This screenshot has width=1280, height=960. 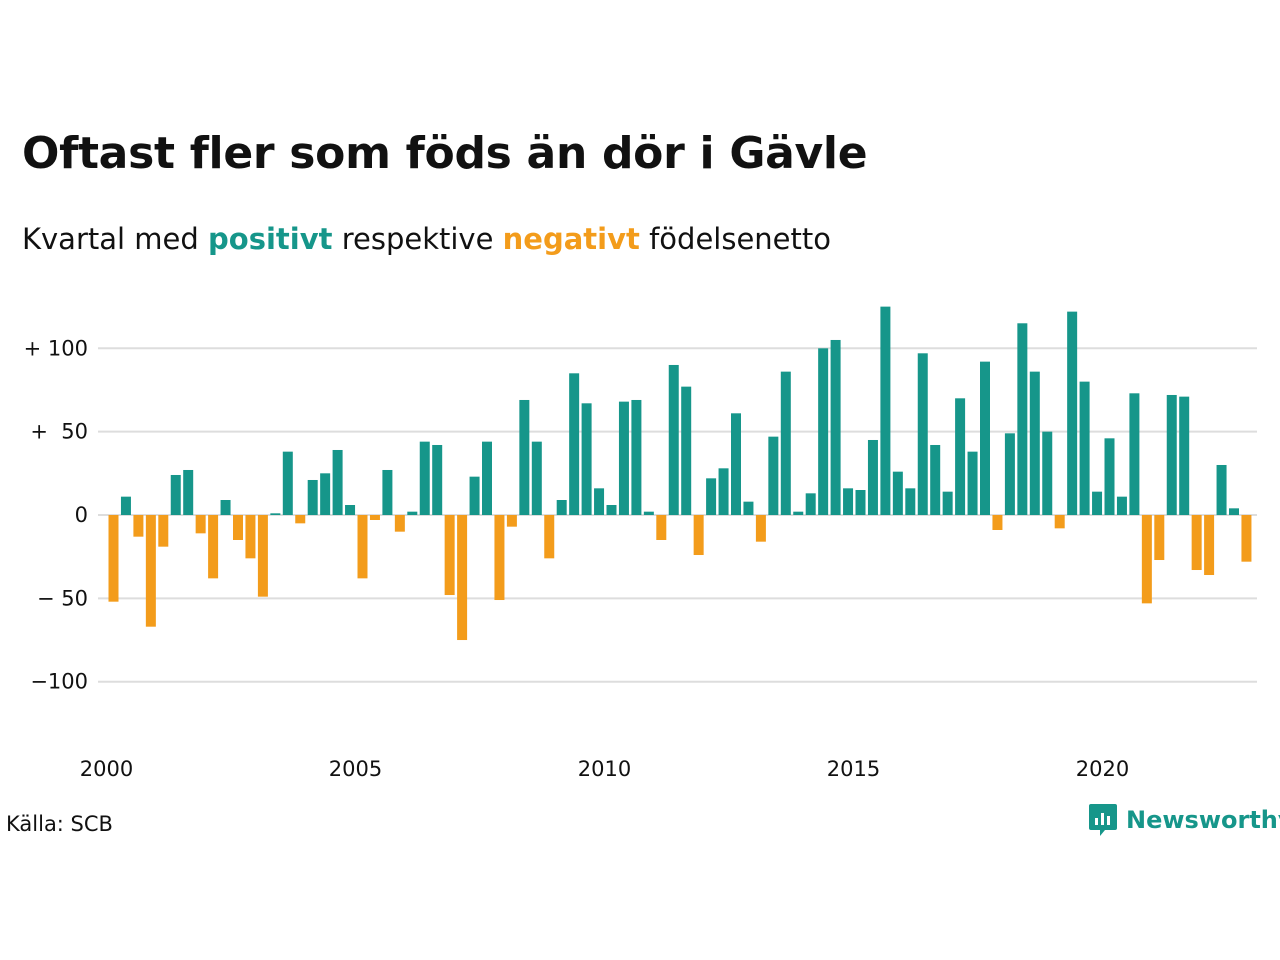 I want to click on bar-2013-k1, so click(x=760, y=528).